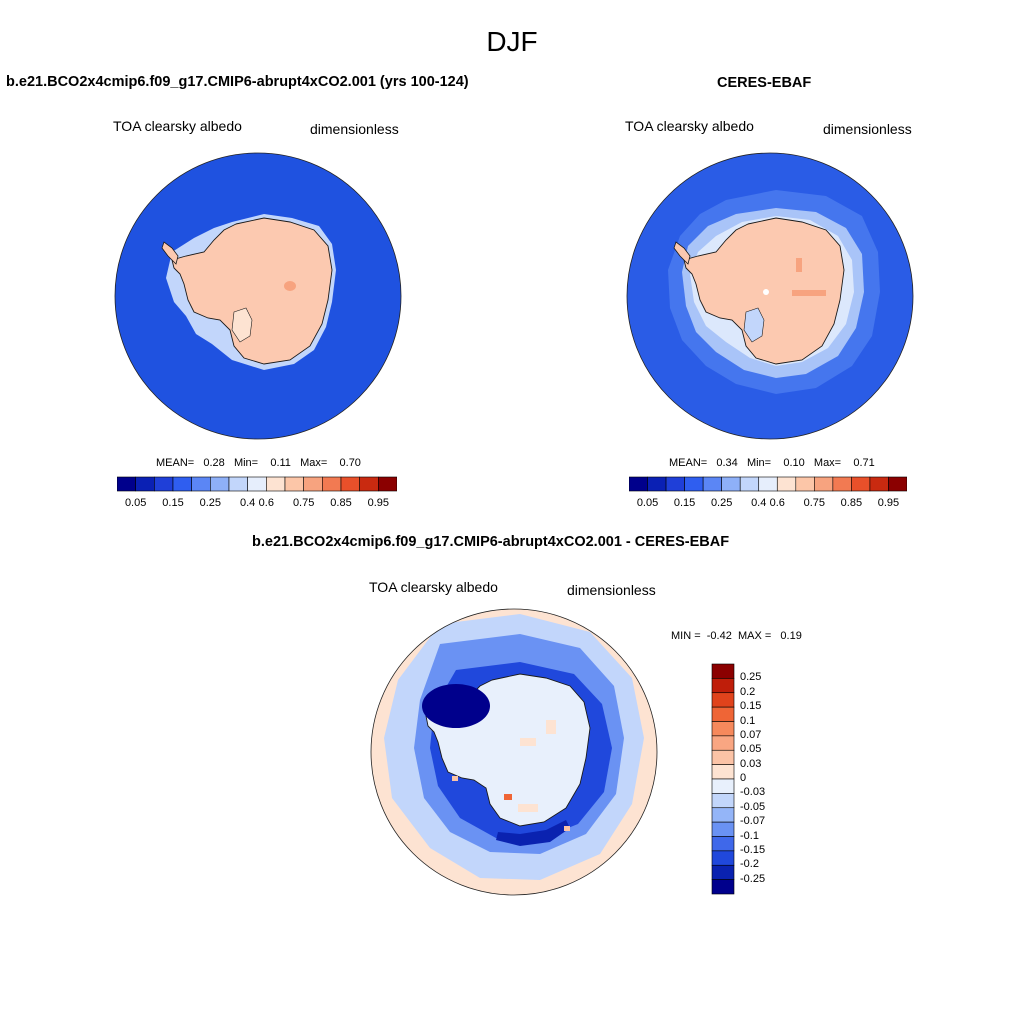 The image size is (1024, 1024). What do you see at coordinates (768, 504) in the screenshot?
I see `panel-2-colorbar-ticks: 0.05 0.15 0.25 0.4 0.6 0.75 0.85 0.95` at bounding box center [768, 504].